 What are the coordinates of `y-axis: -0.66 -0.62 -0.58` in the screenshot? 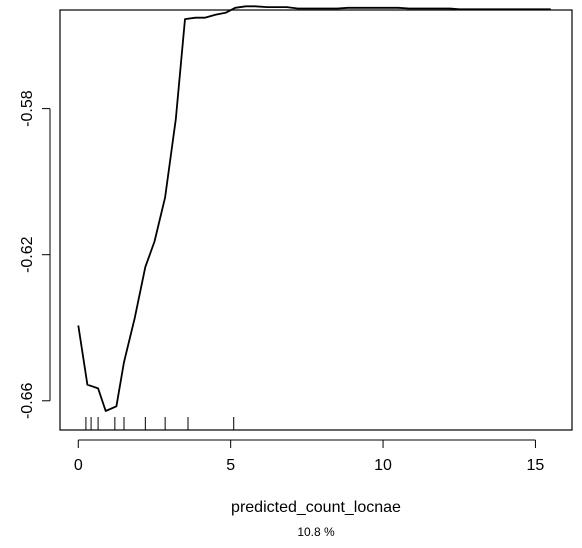 It's located at (35, 254).